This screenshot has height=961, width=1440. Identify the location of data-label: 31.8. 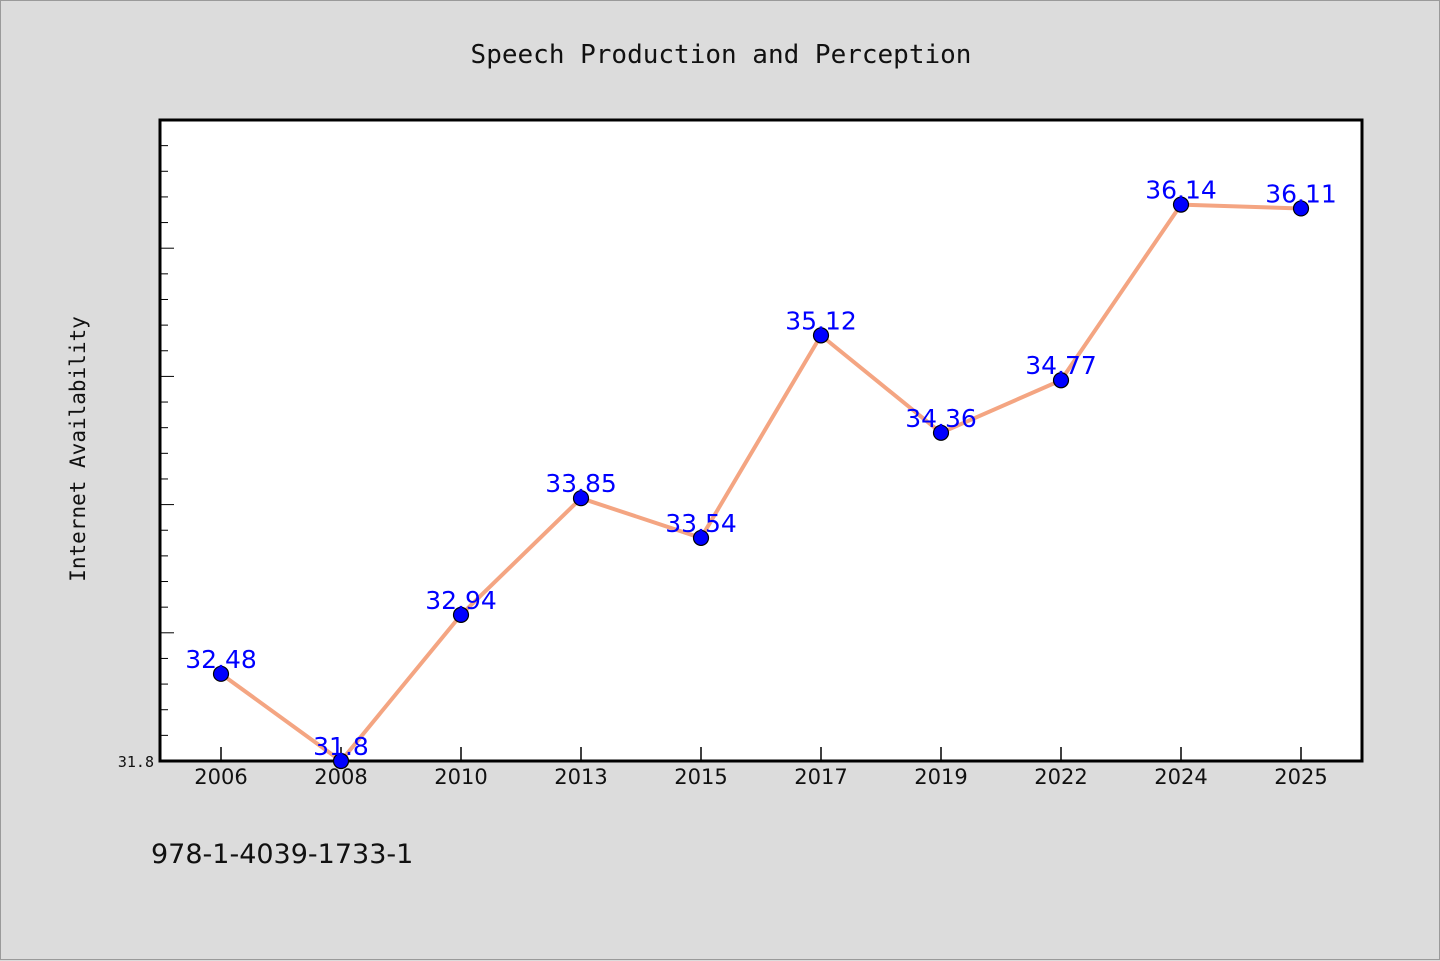
(341, 746).